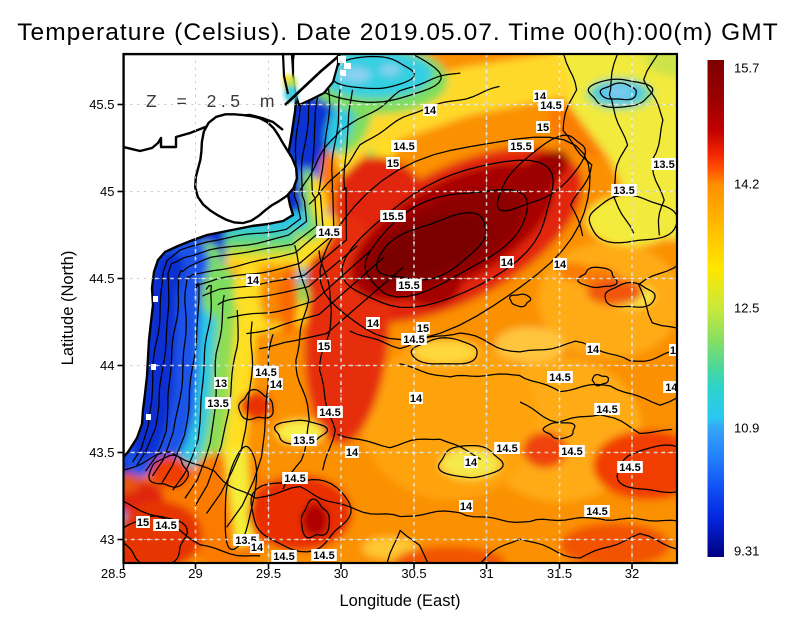 The image size is (800, 623). I want to click on svg-text: 44, so click(107, 365).